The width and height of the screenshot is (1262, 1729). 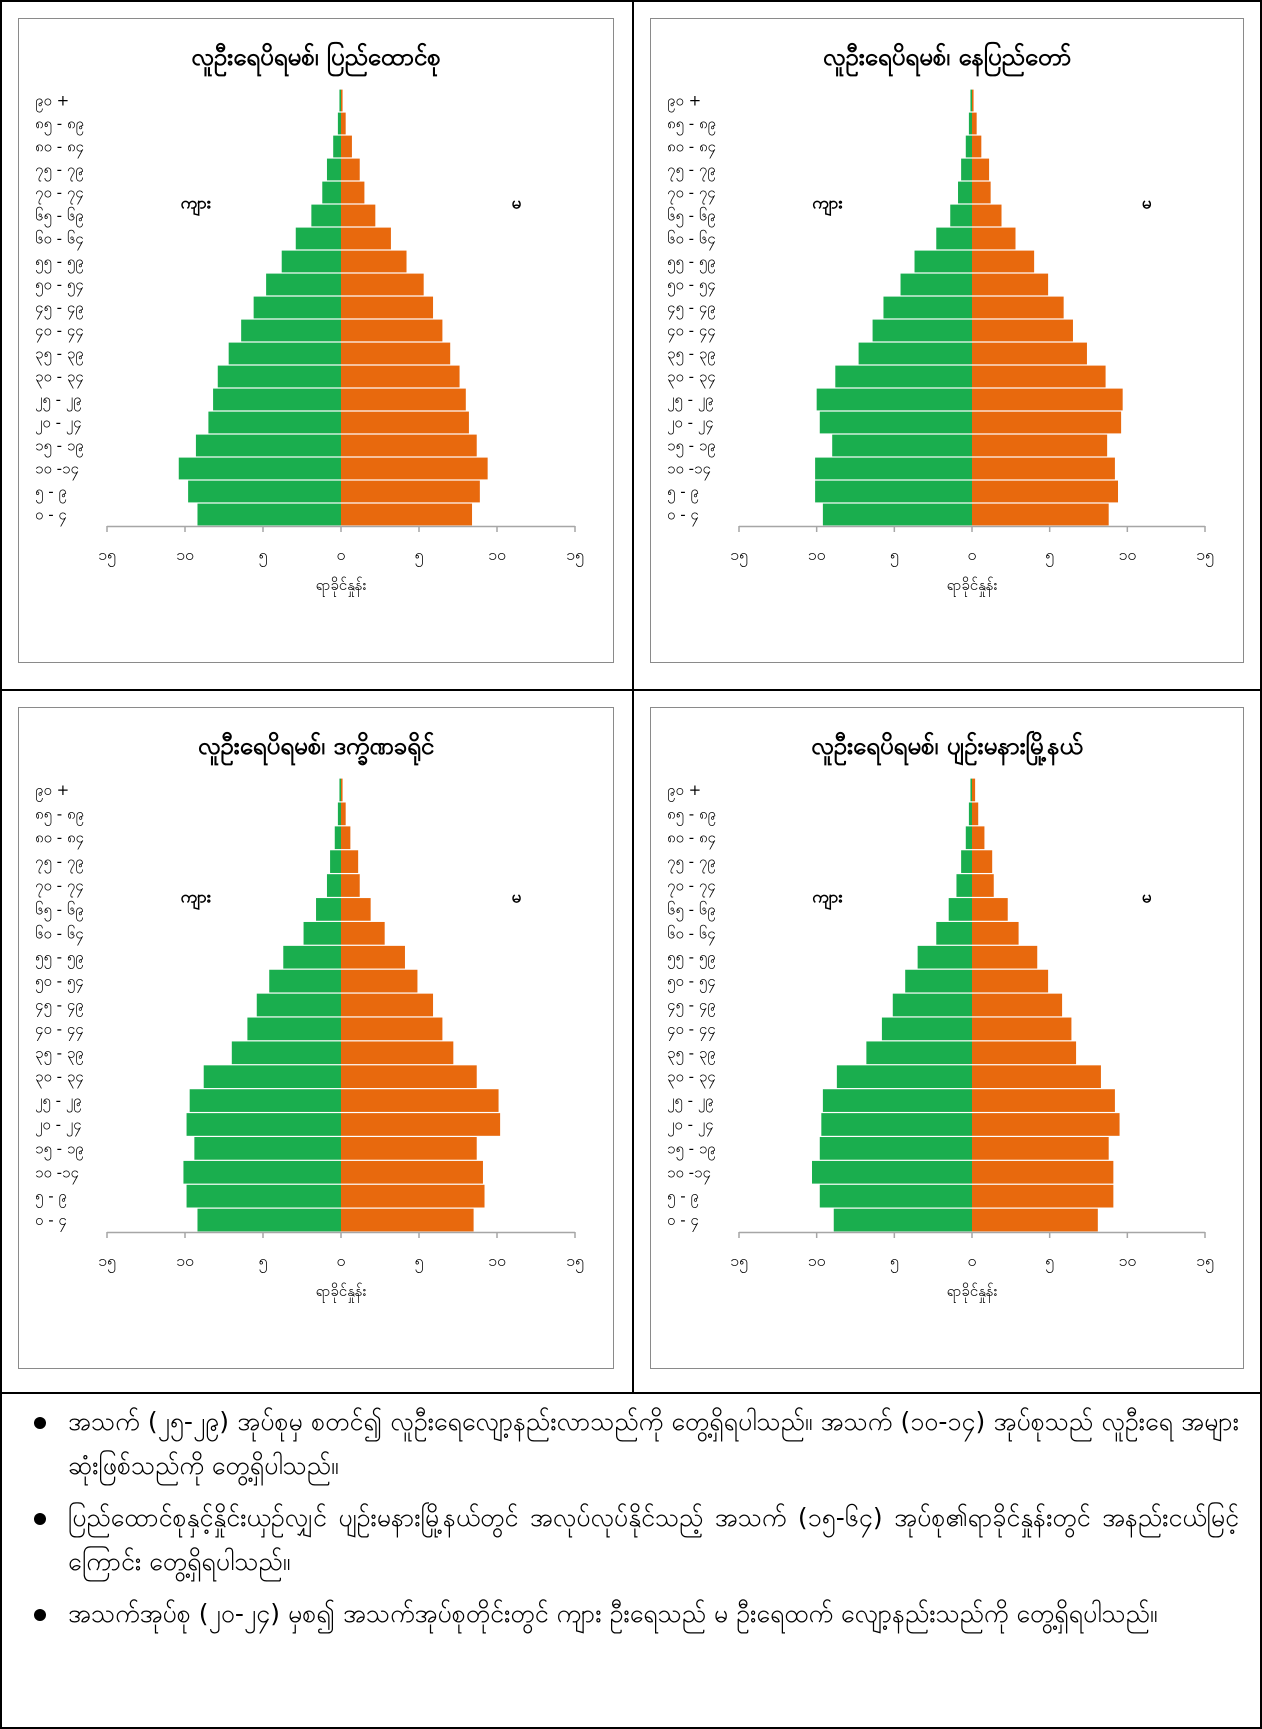 I want to click on age-group-label: ၆၀ - ၆၄, so click(x=59, y=934).